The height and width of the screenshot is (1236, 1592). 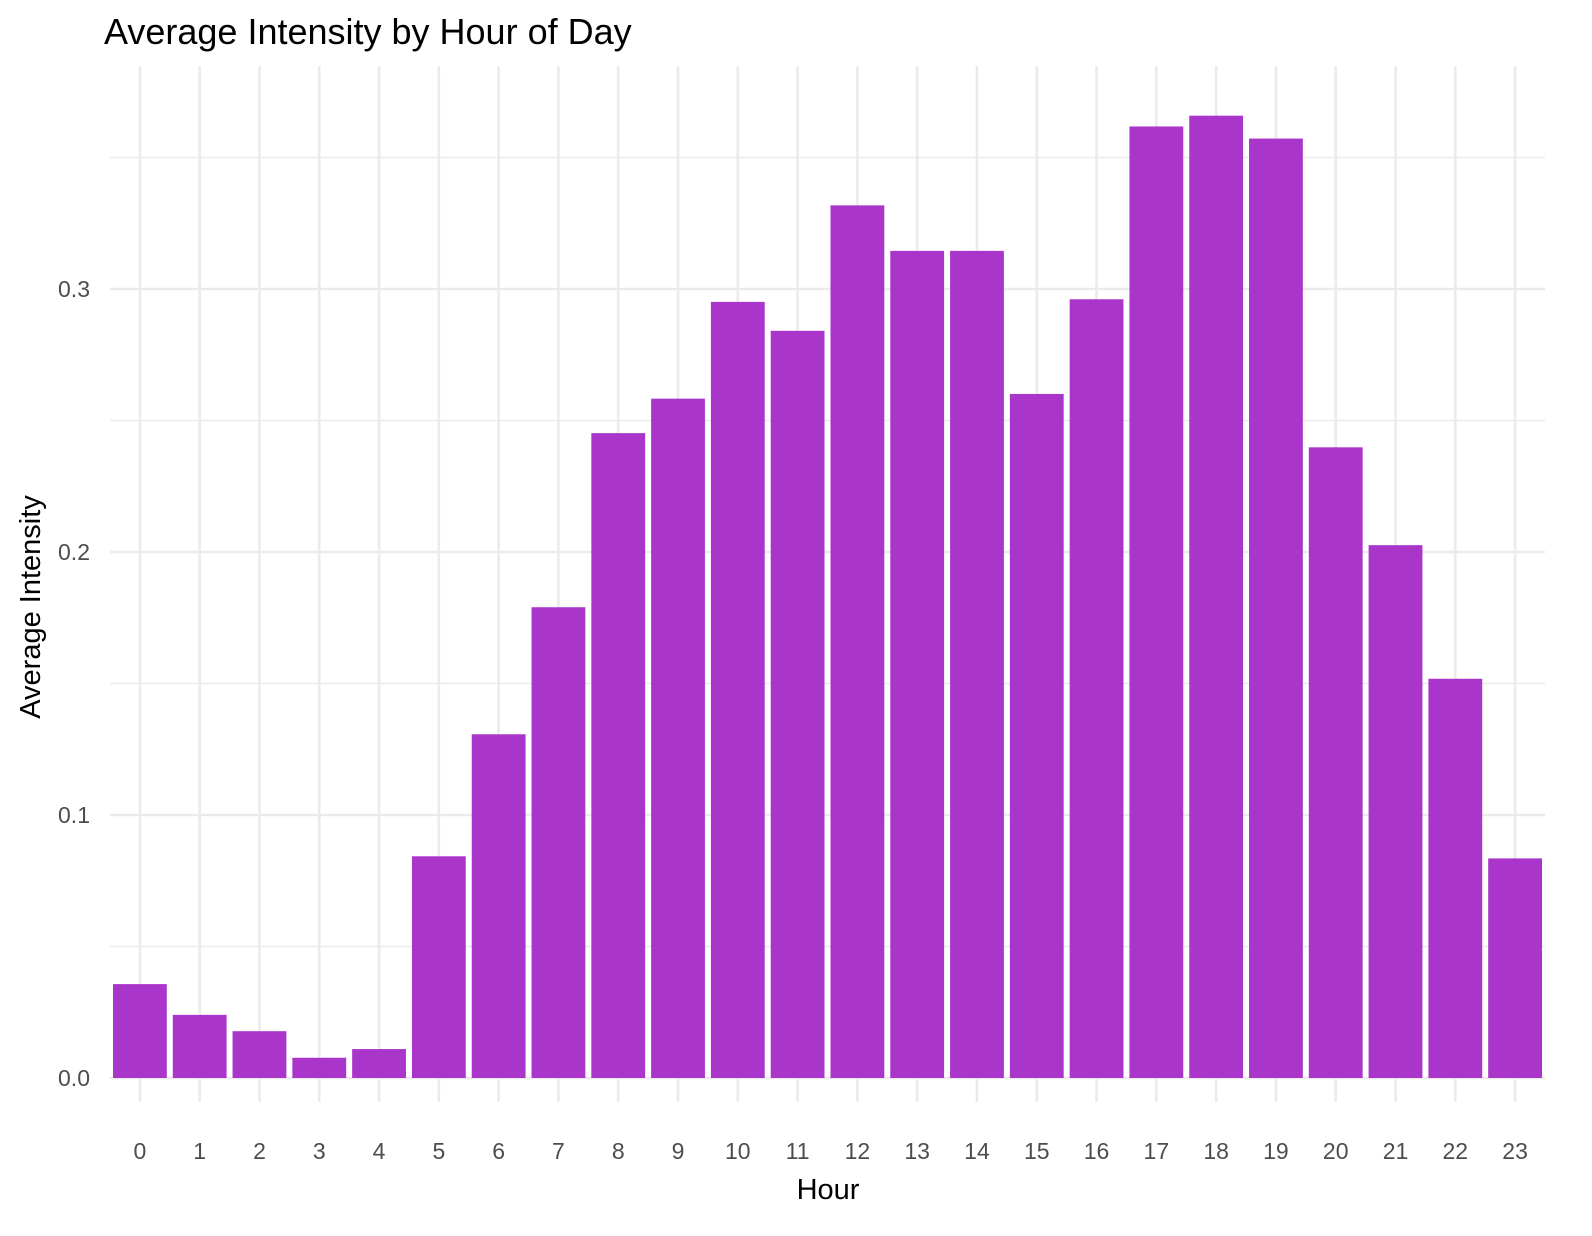 I want to click on x-tick-label: 20, so click(x=1336, y=1151).